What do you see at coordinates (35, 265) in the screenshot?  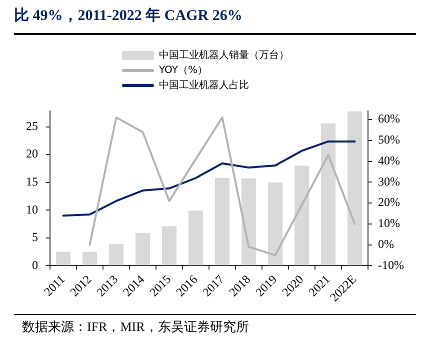 I see `y-tick-label: 0` at bounding box center [35, 265].